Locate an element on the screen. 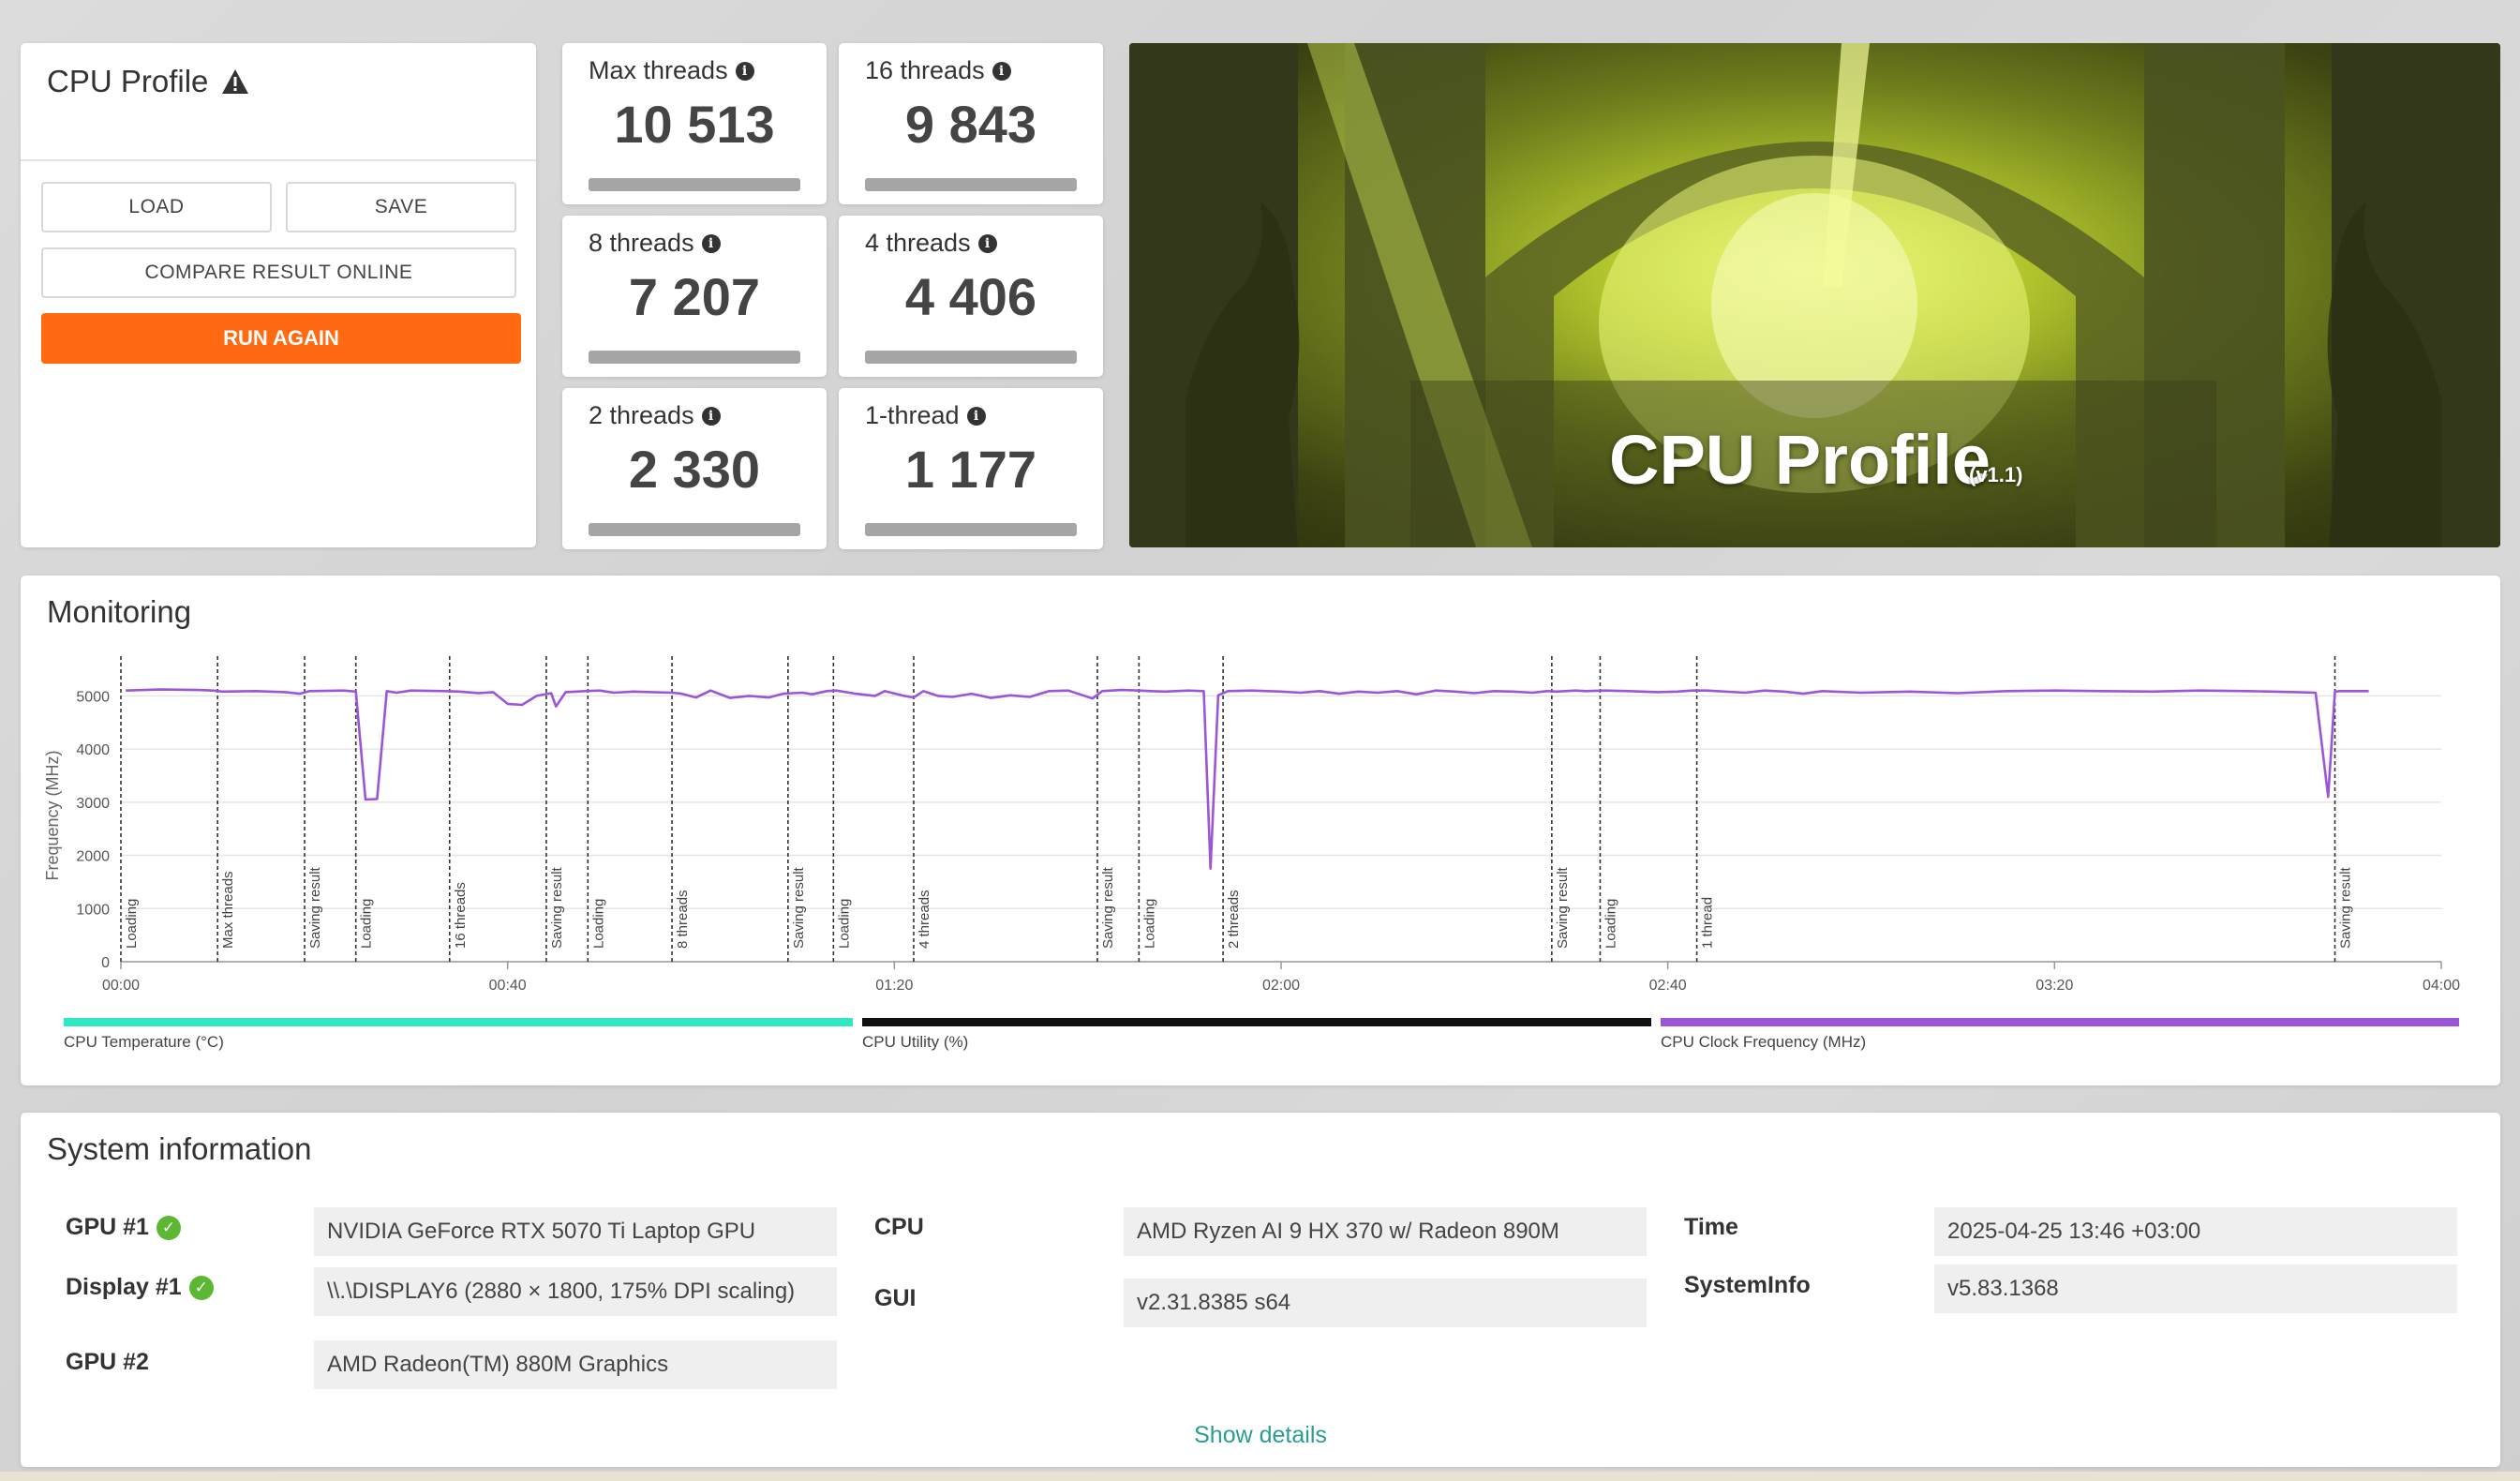  phase-marker-label: 4 threads is located at coordinates (924, 919).